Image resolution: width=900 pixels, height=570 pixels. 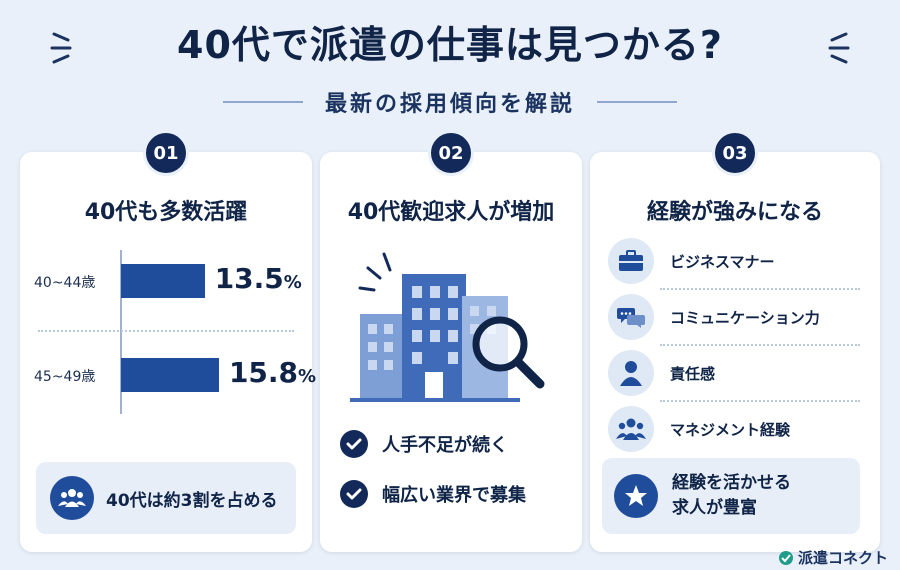 I want to click on subtitle-row: 最新の採用傾向を解説, so click(x=450, y=102).